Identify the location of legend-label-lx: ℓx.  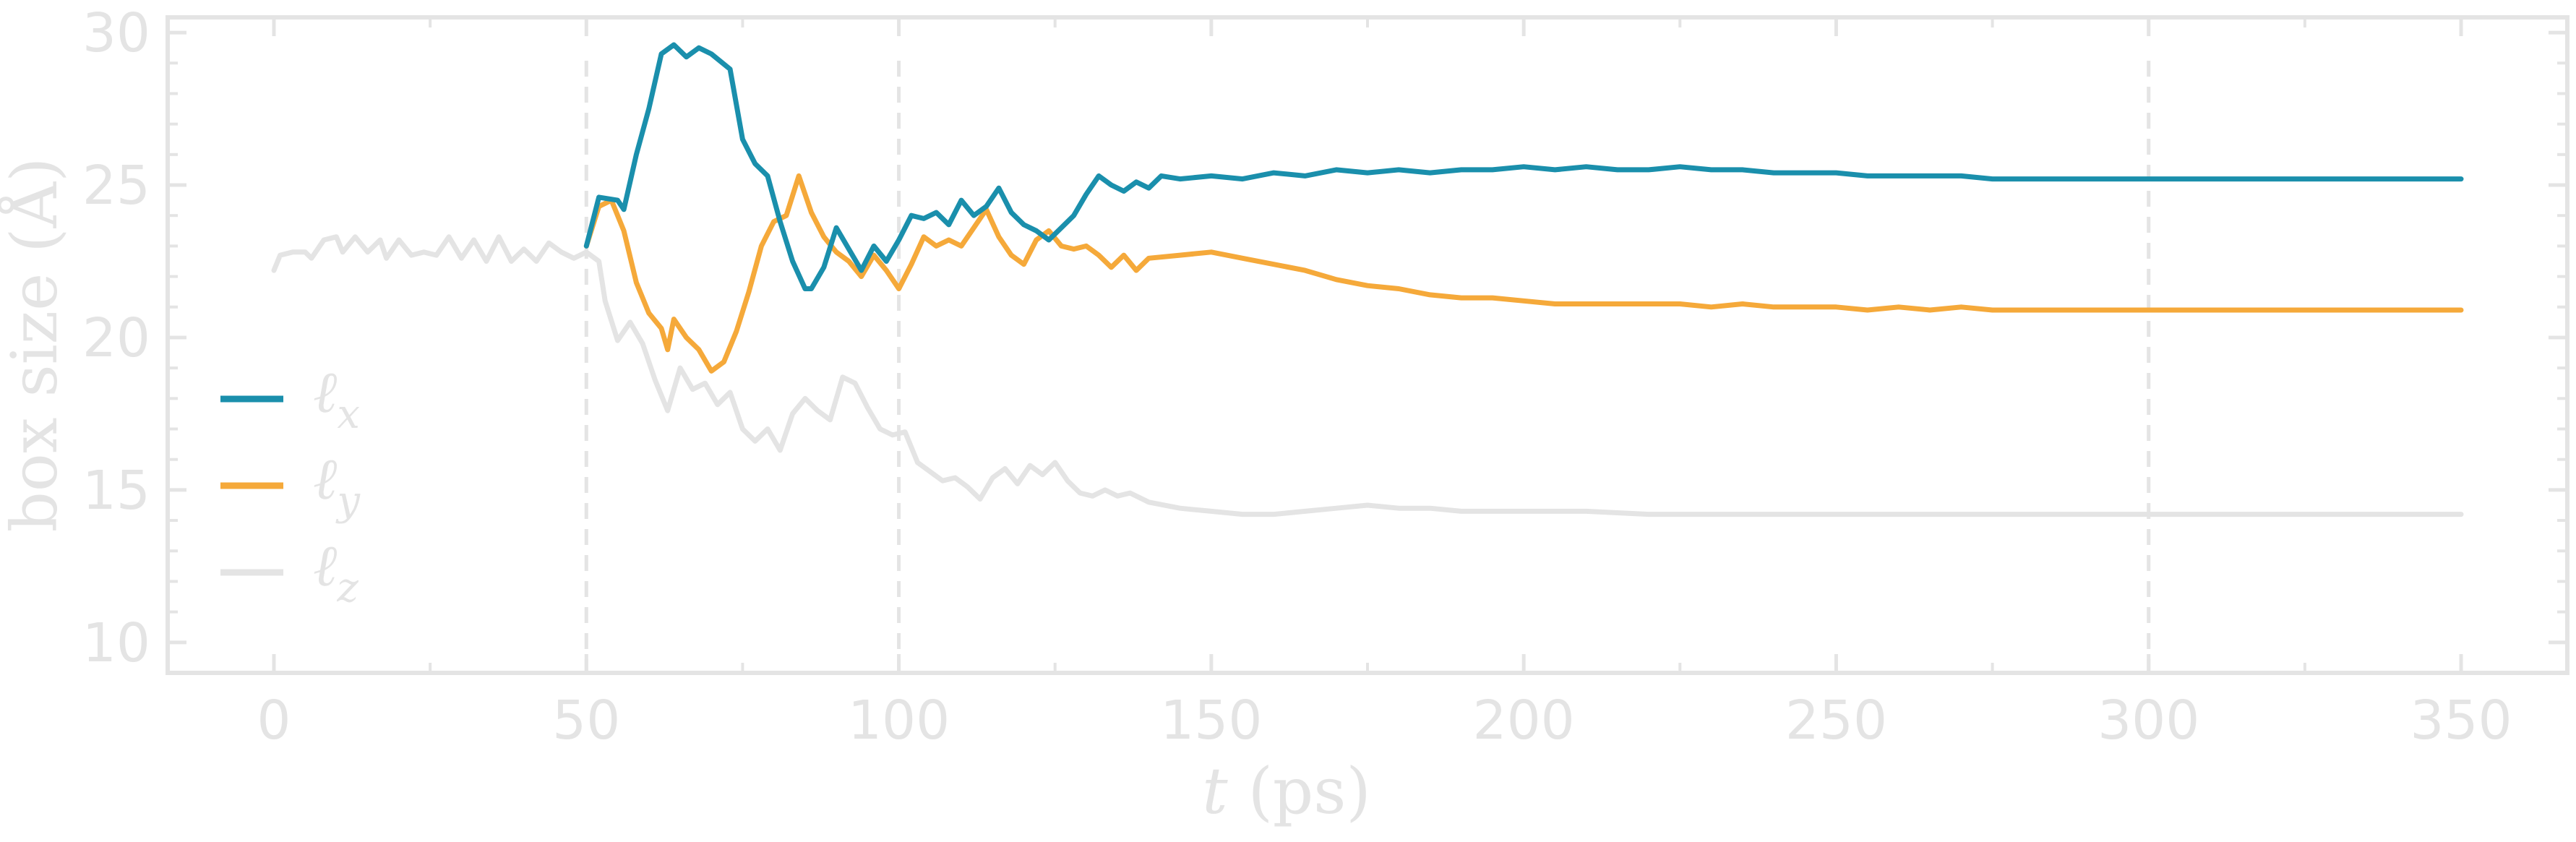
(337, 398).